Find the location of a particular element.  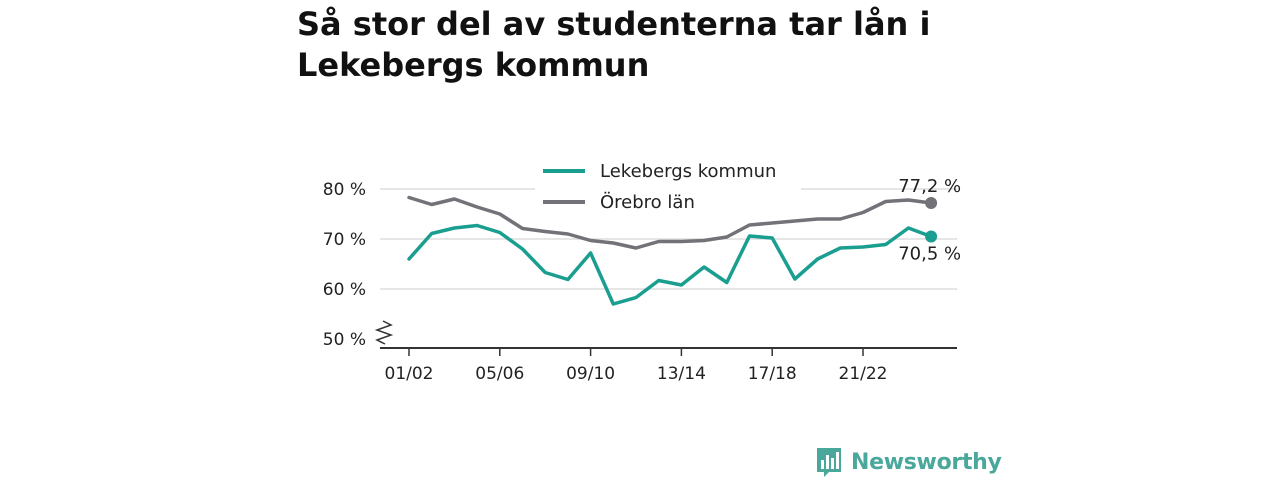

y-tick-label: 60 % is located at coordinates (344, 290).